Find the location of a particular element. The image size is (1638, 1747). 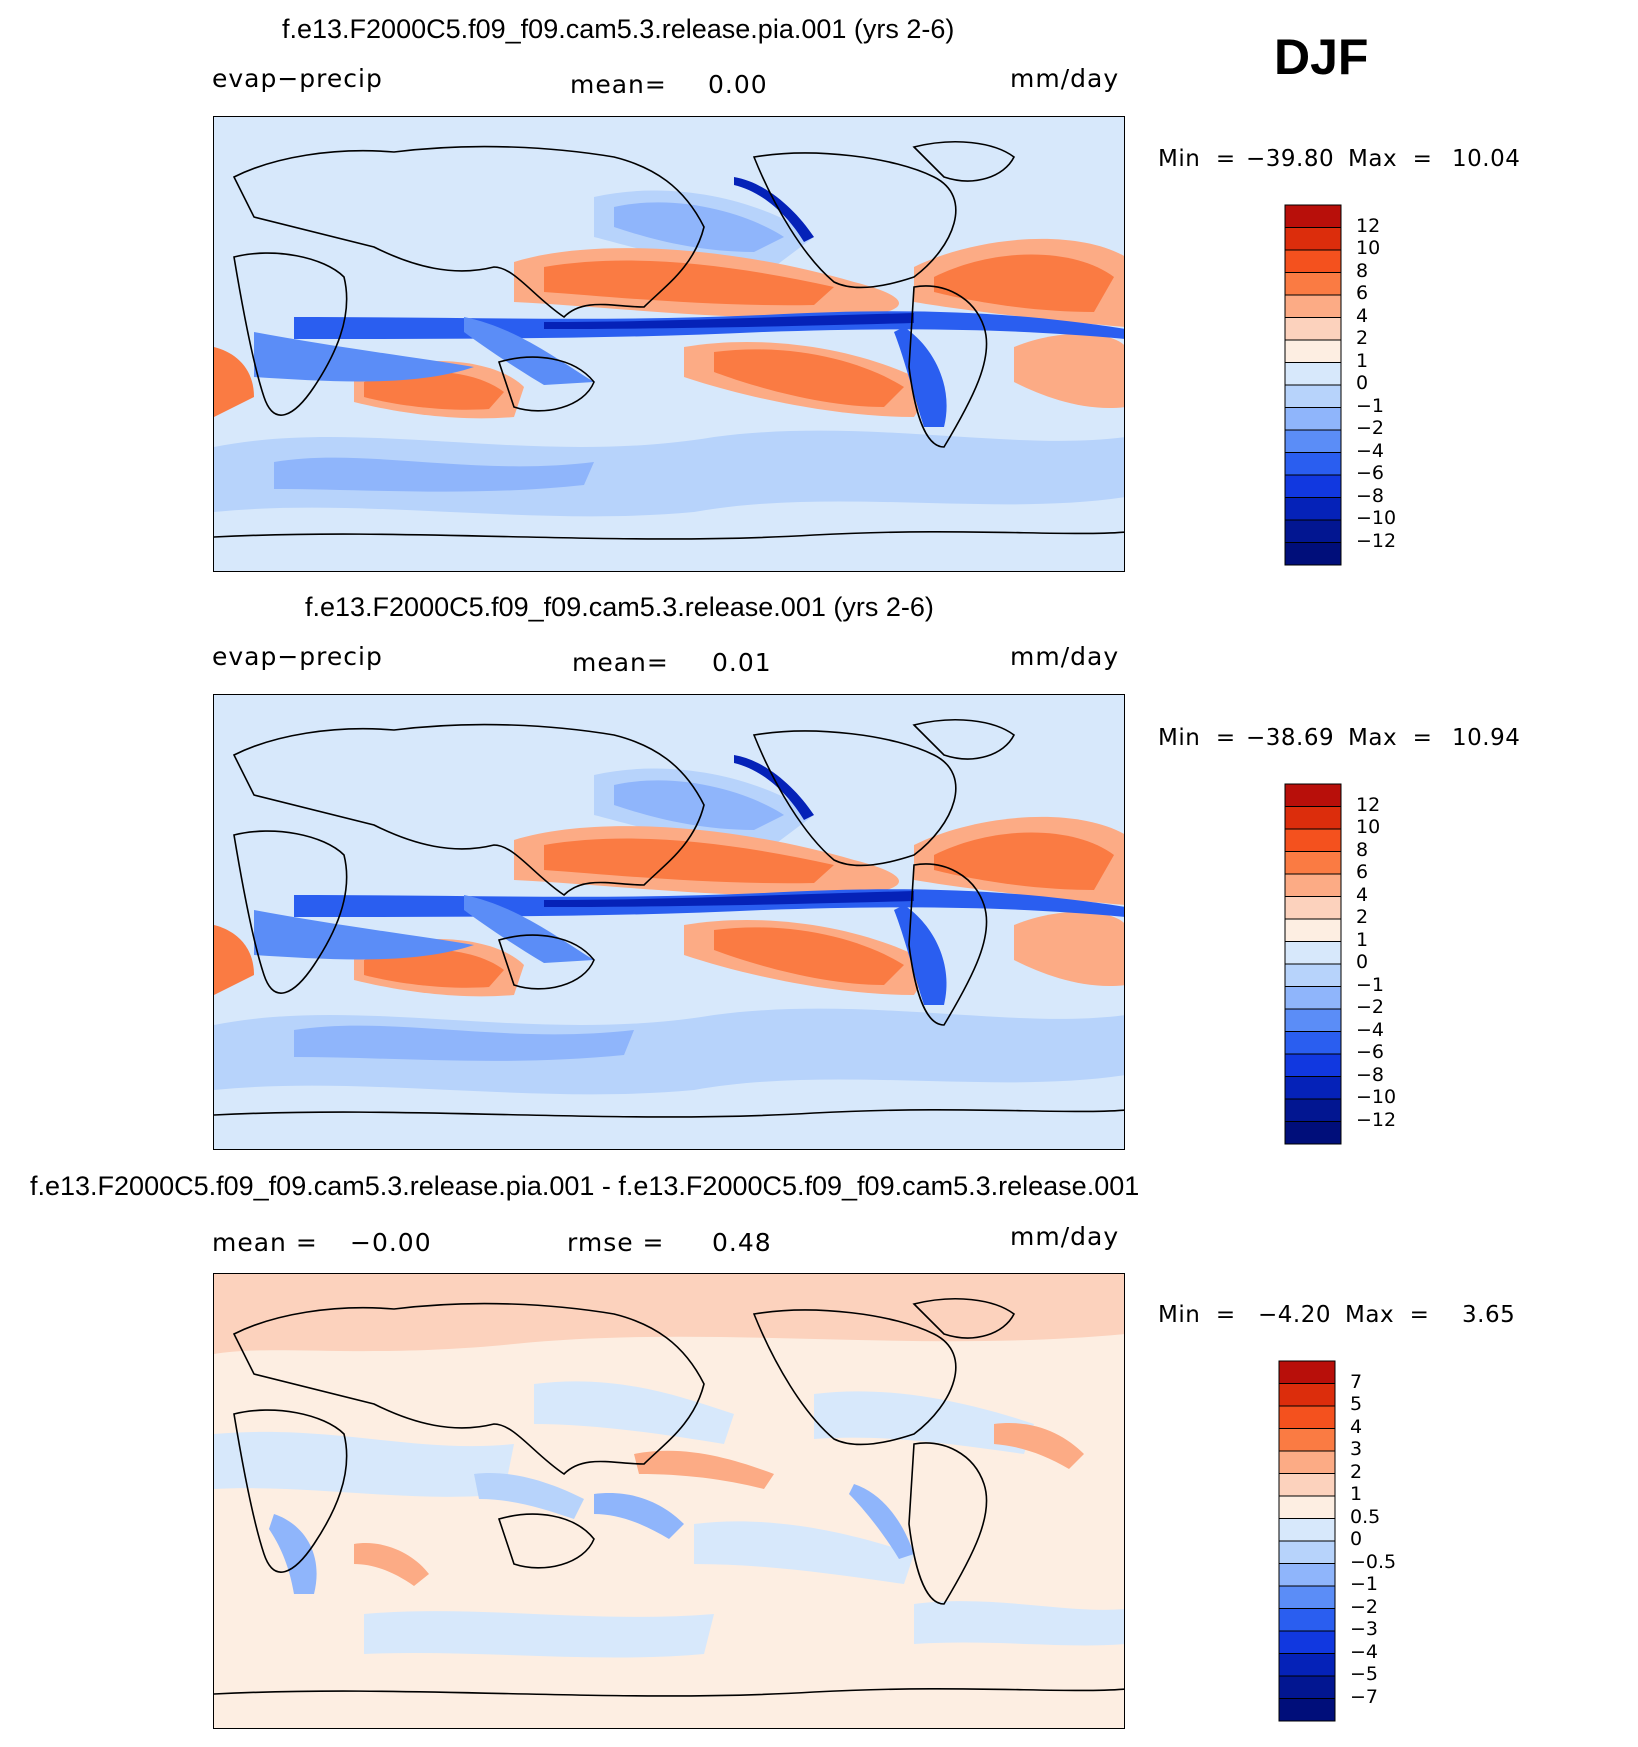

colorbar-tick-label: 5 is located at coordinates (1356, 1404).